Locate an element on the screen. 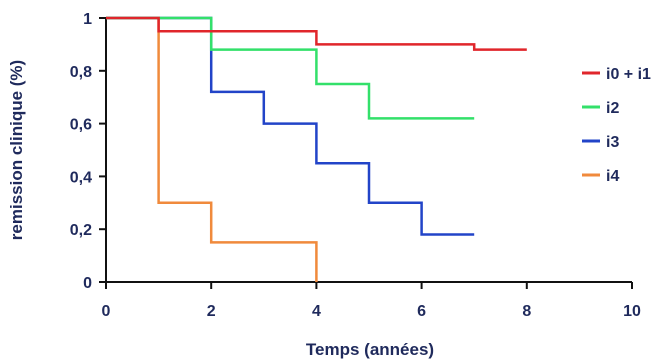 The width and height of the screenshot is (660, 362). y-tick-label: 1 is located at coordinates (87, 19).